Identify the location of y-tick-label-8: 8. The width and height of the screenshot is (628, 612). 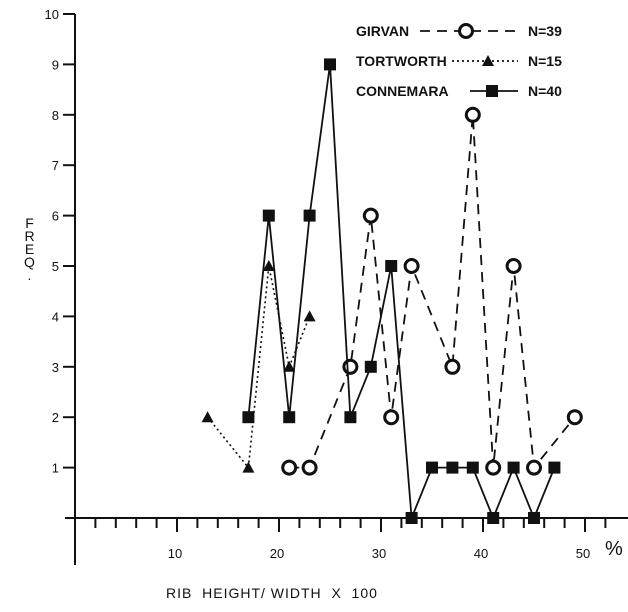
(55, 115).